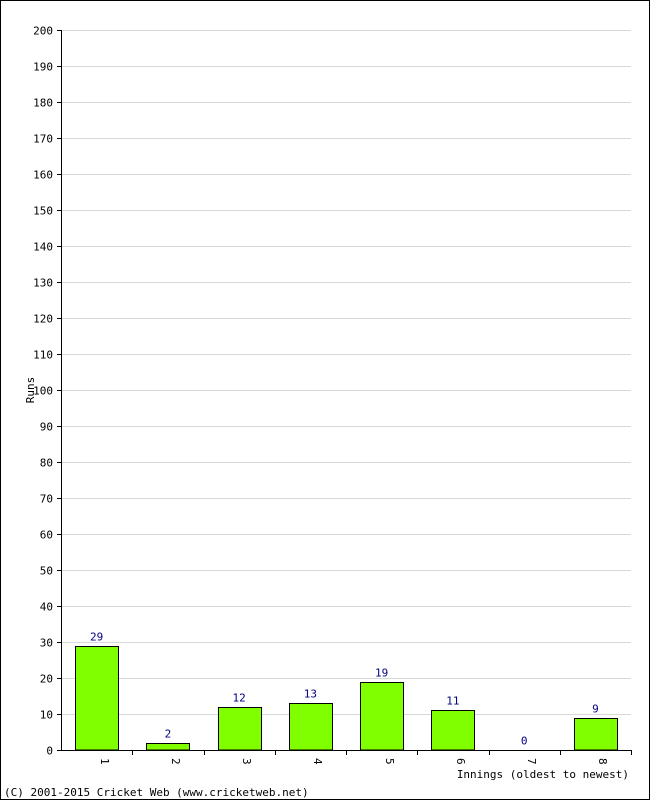 Image resolution: width=650 pixels, height=800 pixels. I want to click on y-tick-label: 120, so click(43, 319).